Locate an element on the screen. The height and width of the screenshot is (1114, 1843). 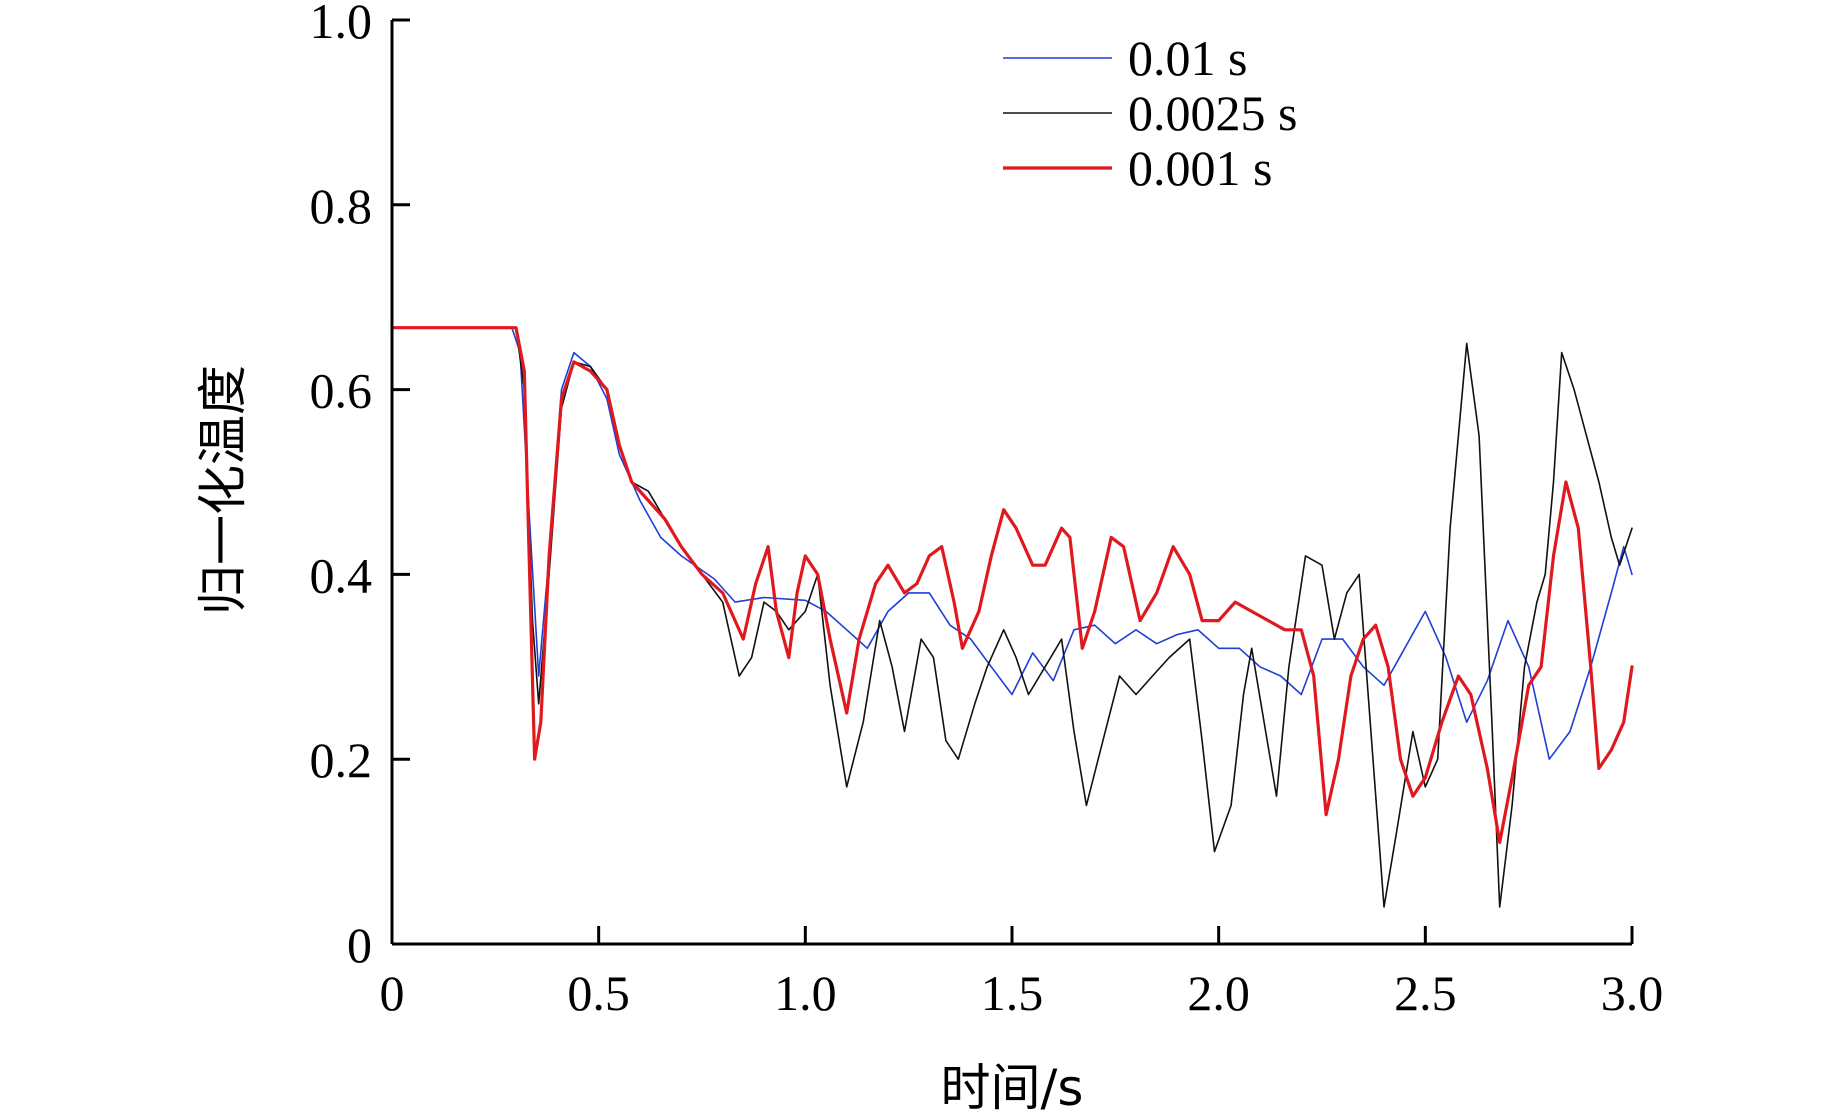
legend-label-1: 0.01 s is located at coordinates (1187, 58).